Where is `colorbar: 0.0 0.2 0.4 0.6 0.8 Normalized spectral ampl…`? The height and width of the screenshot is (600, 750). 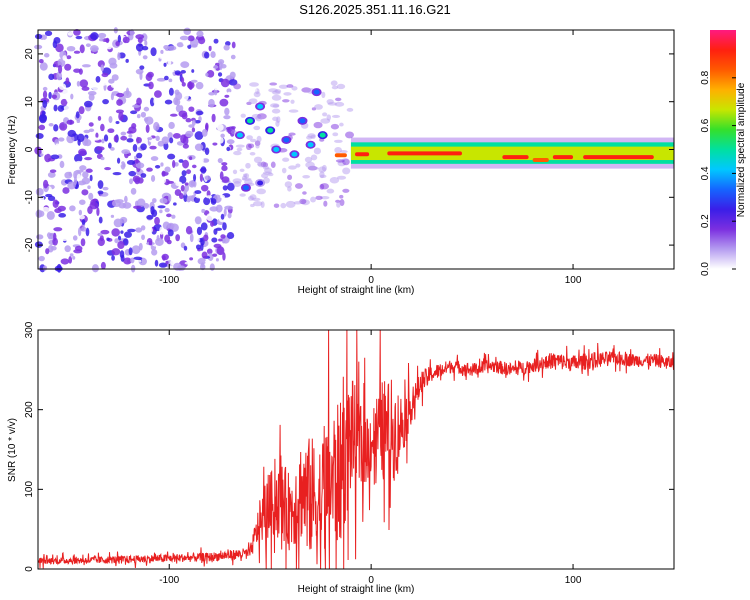
colorbar: 0.0 0.2 0.4 0.6 0.8 Normalized spectral ampl… is located at coordinates (723, 153).